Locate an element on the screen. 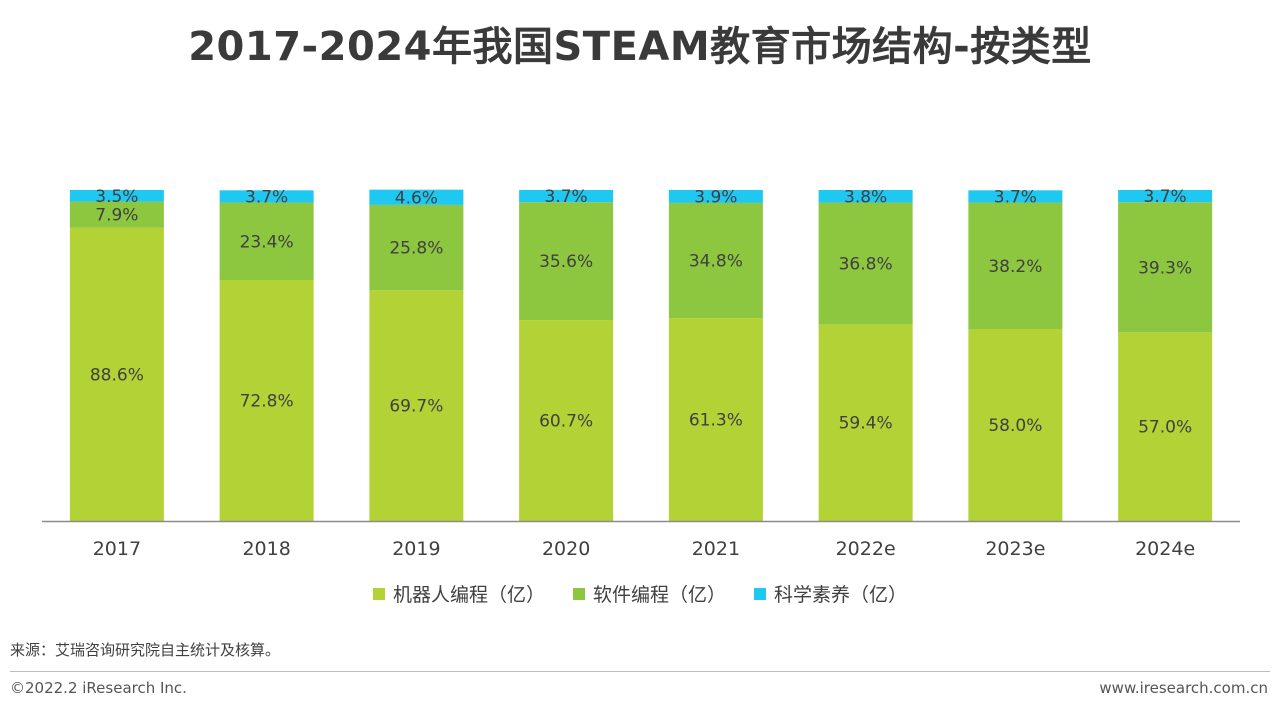 This screenshot has height=712, width=1280. data-label: 3.8% is located at coordinates (865, 197).